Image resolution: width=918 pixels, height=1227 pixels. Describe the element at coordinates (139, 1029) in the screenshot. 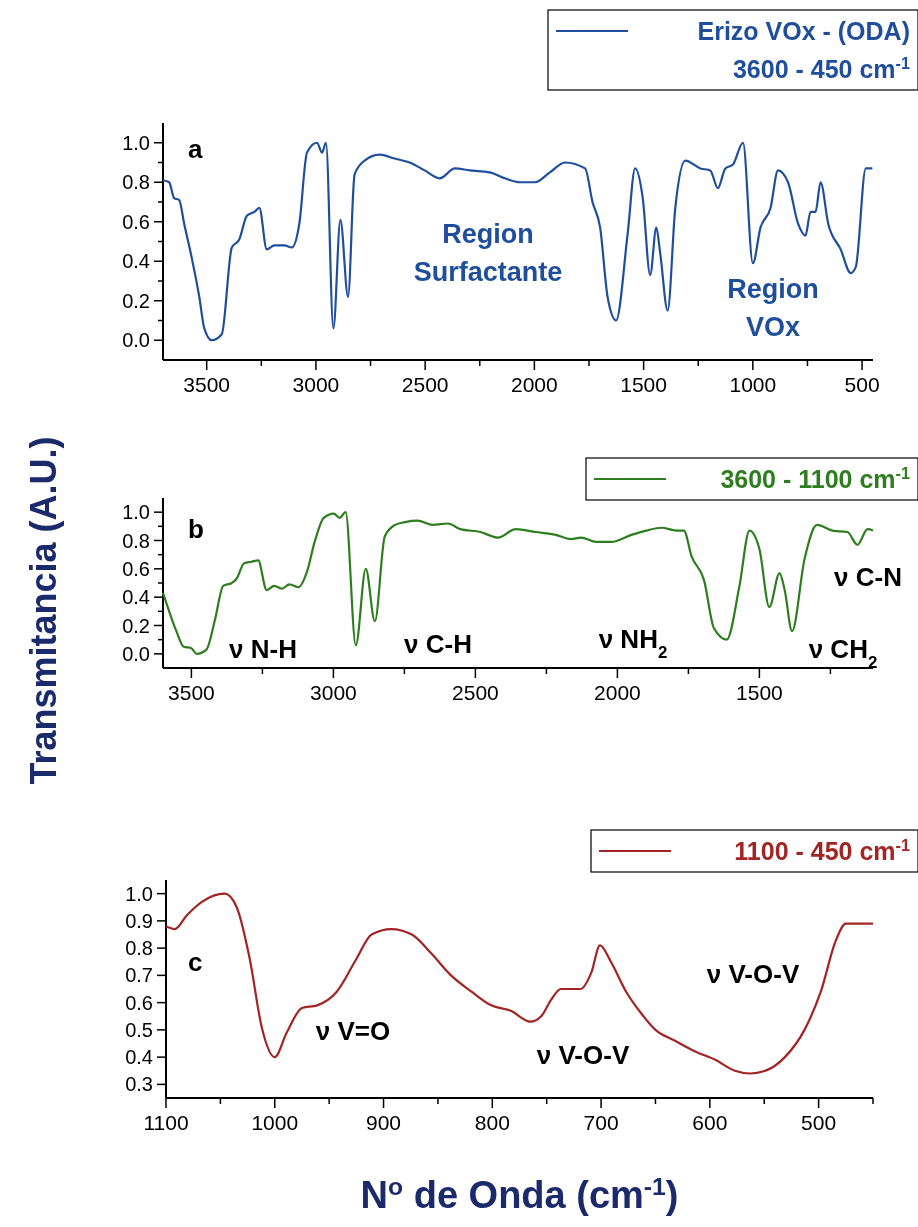

I see `y-tick-label: 0.5` at that location.